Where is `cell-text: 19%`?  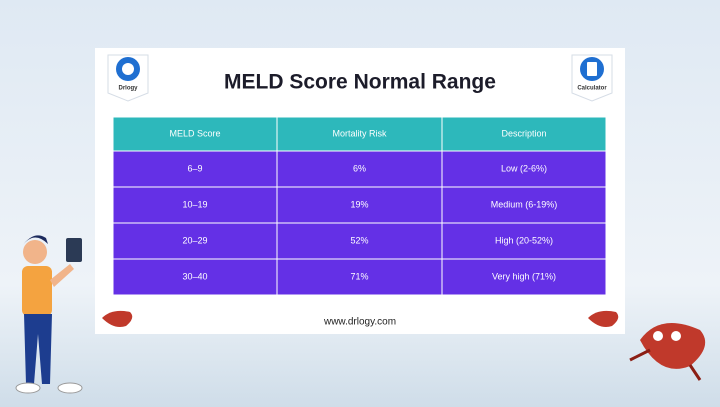 cell-text: 19% is located at coordinates (359, 204).